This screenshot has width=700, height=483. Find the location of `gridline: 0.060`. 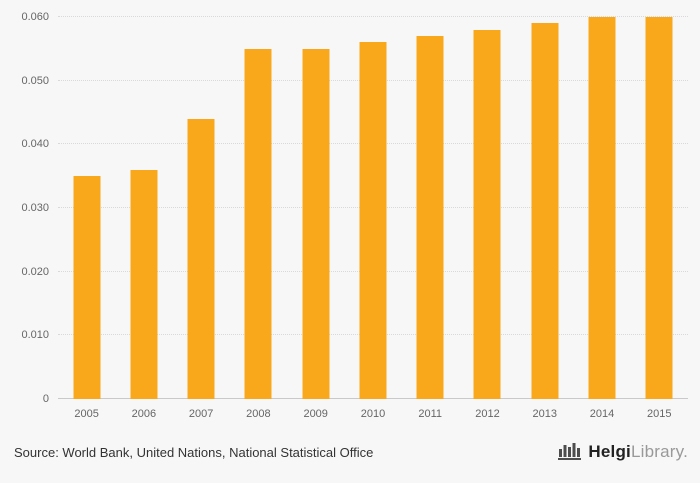

gridline: 0.060 is located at coordinates (354, 17).